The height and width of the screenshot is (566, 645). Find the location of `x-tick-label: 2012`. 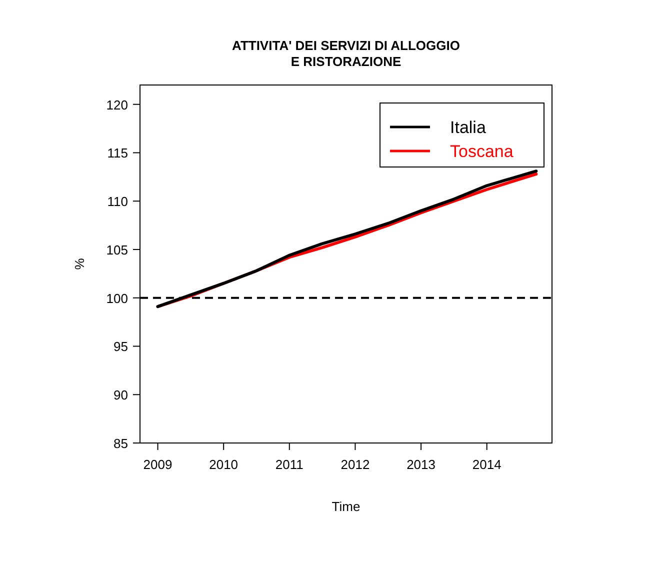

x-tick-label: 2012 is located at coordinates (355, 464).